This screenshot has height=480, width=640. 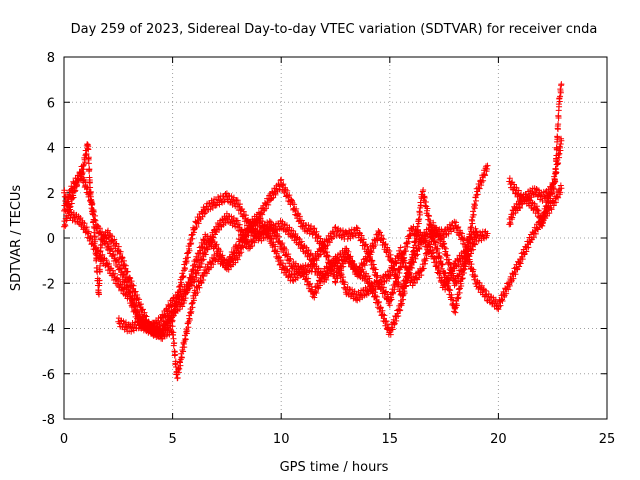 I want to click on x-tick-label: 15, so click(x=390, y=439).